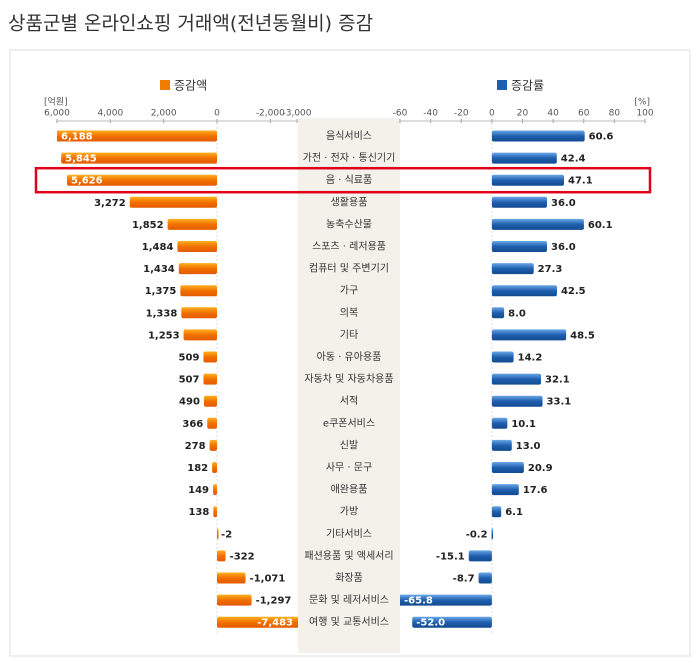 This screenshot has width=700, height=663. Describe the element at coordinates (198, 490) in the screenshot. I see `value-label: 149` at that location.